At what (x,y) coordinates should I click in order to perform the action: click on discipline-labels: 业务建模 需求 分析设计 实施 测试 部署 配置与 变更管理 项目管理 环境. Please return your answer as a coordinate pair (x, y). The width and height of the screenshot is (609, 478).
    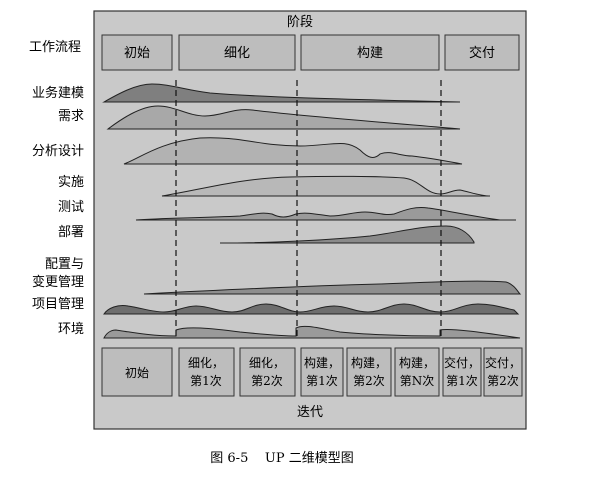
    Looking at the image, I should click on (58, 211).